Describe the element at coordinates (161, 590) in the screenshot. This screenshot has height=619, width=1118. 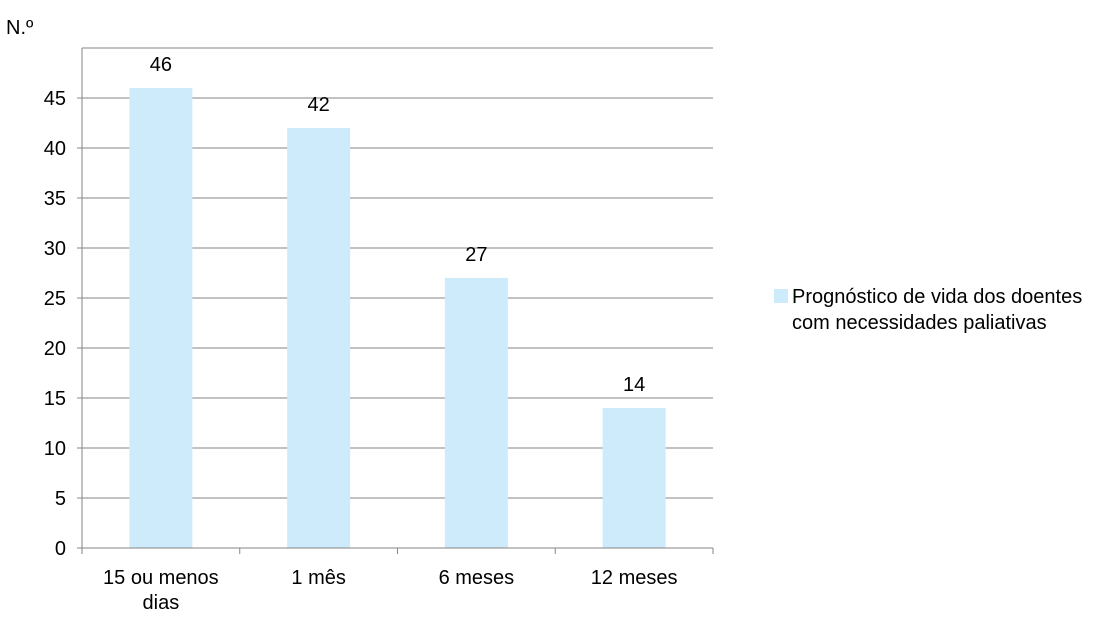
I see `x-tick-label: 15 ou menos dias` at that location.